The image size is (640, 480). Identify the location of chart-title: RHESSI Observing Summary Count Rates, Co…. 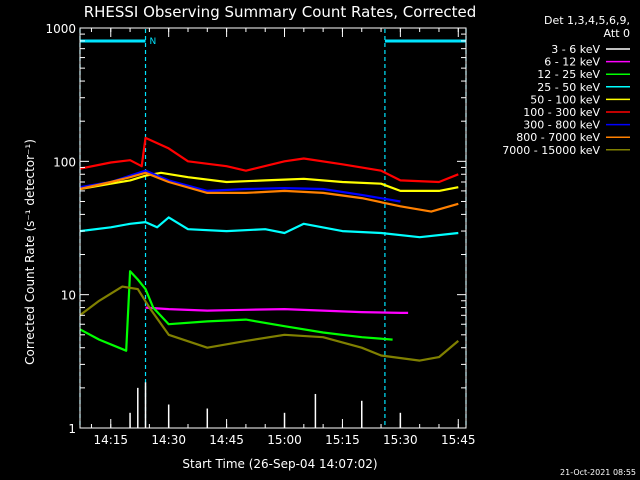
(280, 12).